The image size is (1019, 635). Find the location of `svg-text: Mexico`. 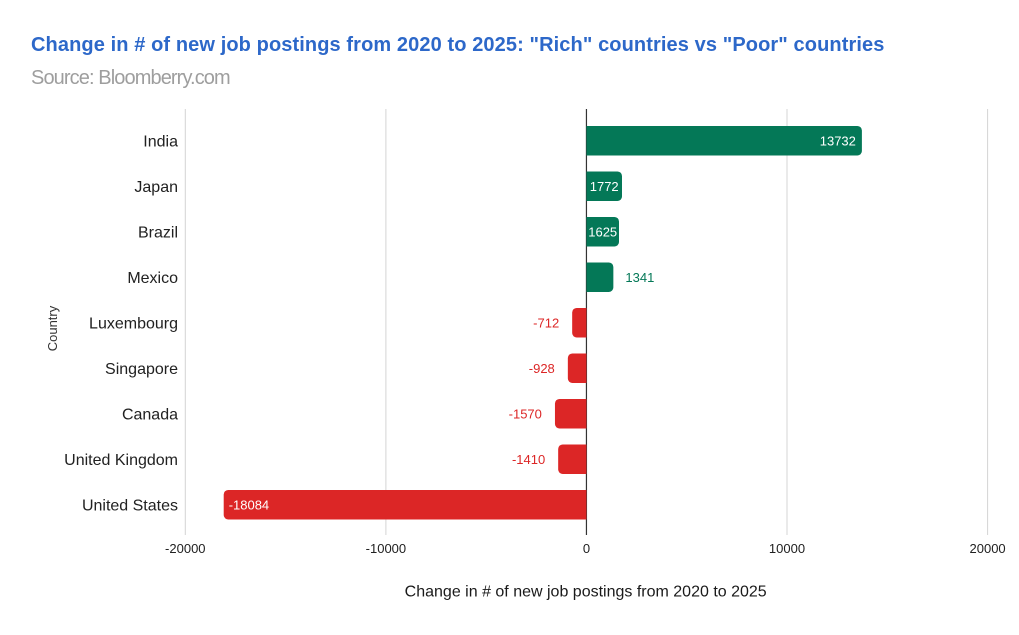

svg-text: Mexico is located at coordinates (152, 278).